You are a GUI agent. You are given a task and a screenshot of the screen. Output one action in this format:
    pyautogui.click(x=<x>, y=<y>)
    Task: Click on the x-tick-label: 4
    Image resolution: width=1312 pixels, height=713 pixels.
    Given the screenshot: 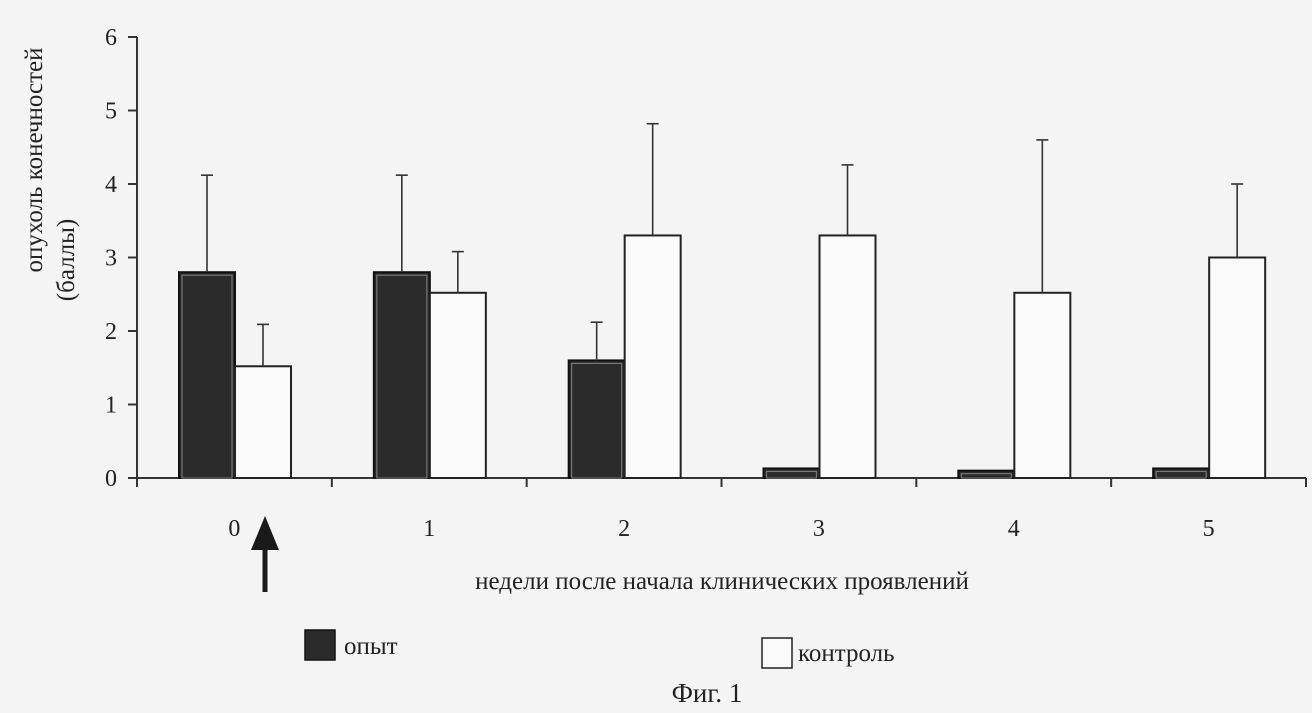 What is the action you would take?
    pyautogui.click(x=1014, y=529)
    